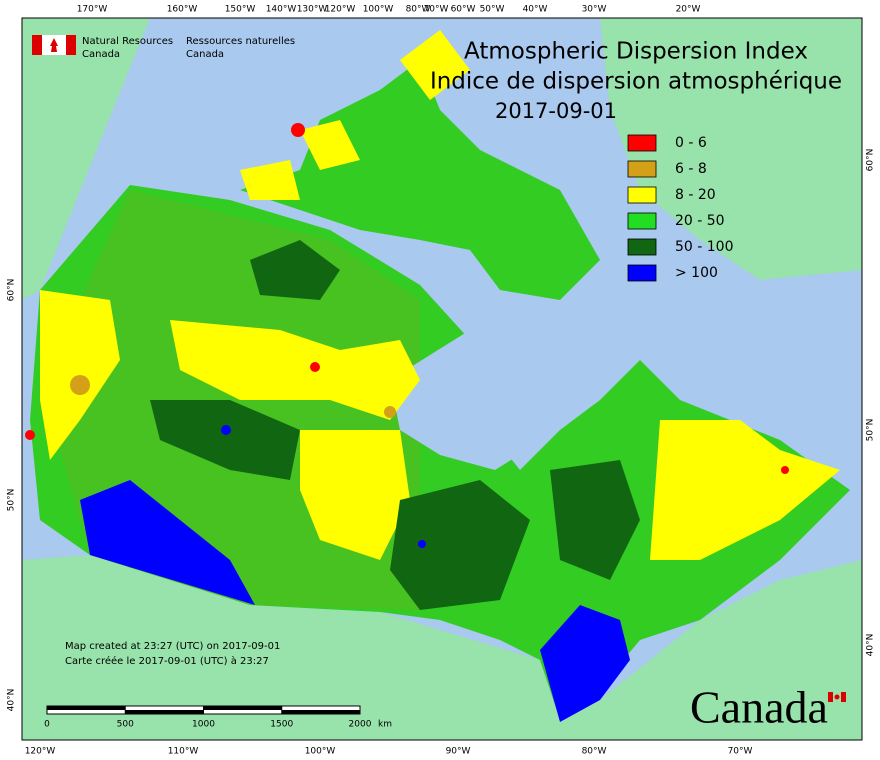  I want to click on north-yellow, so click(295, 370).